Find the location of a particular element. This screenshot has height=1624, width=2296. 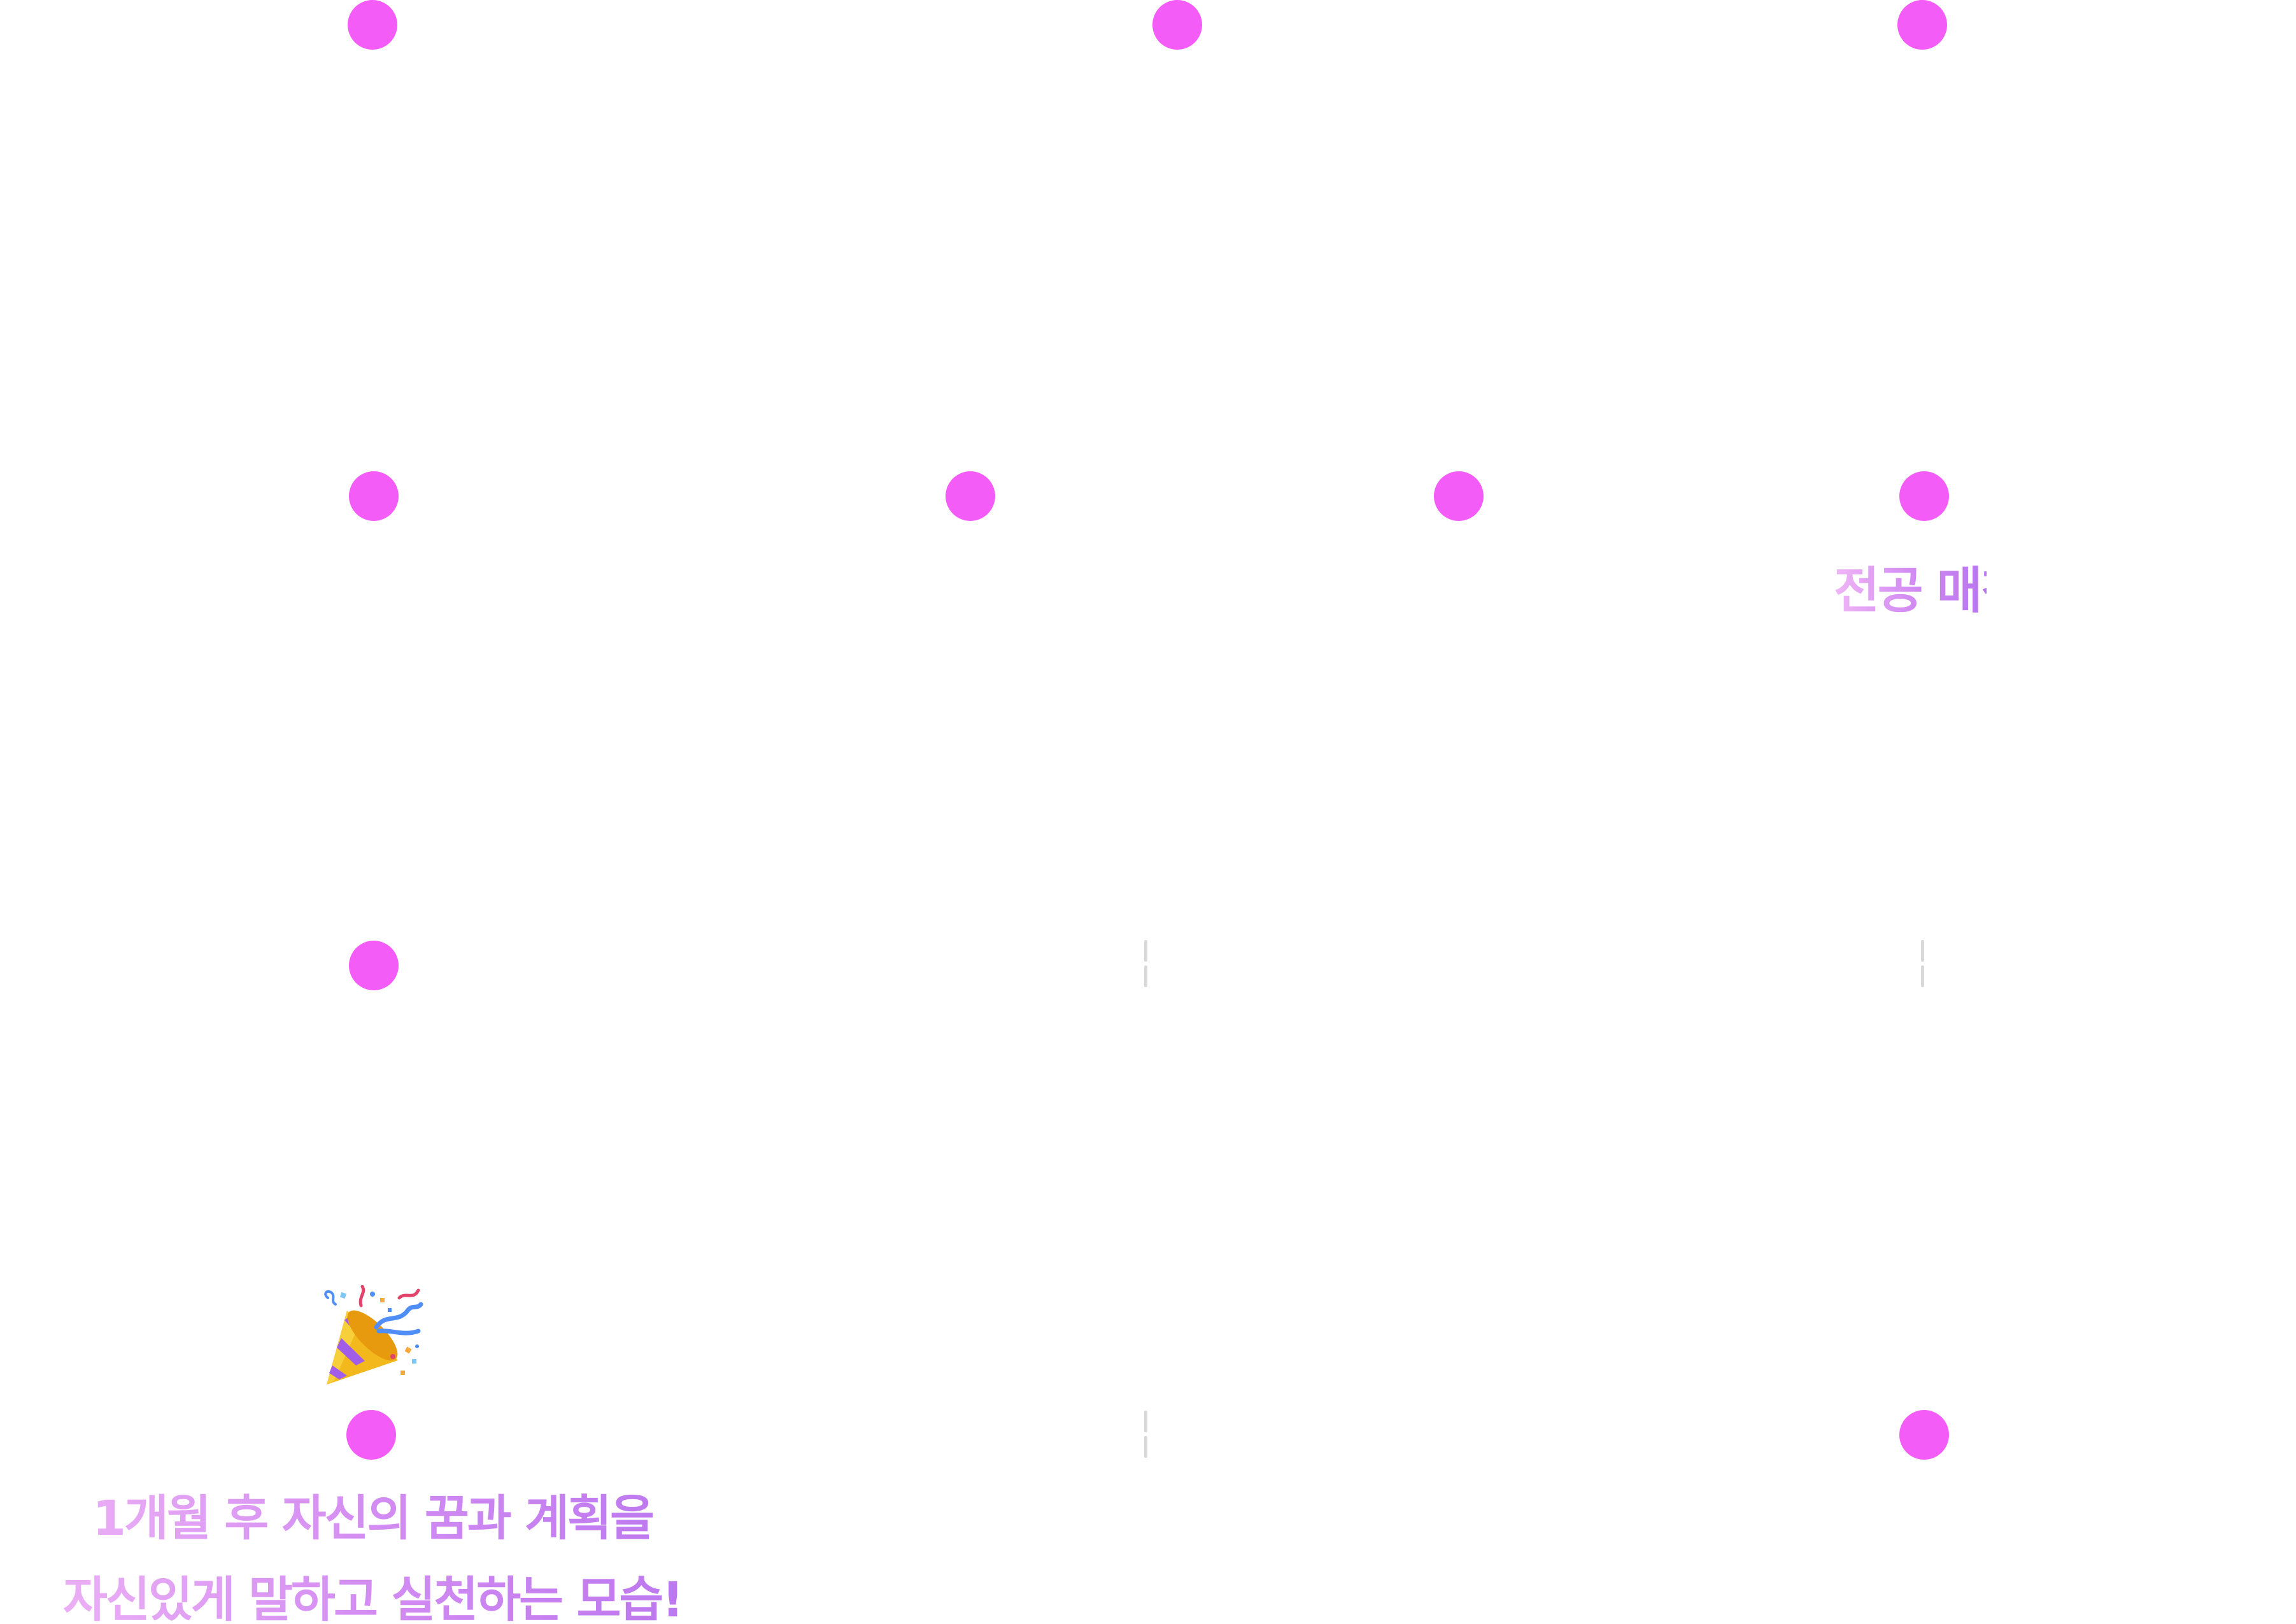

party-popper-icon is located at coordinates (373, 1335).